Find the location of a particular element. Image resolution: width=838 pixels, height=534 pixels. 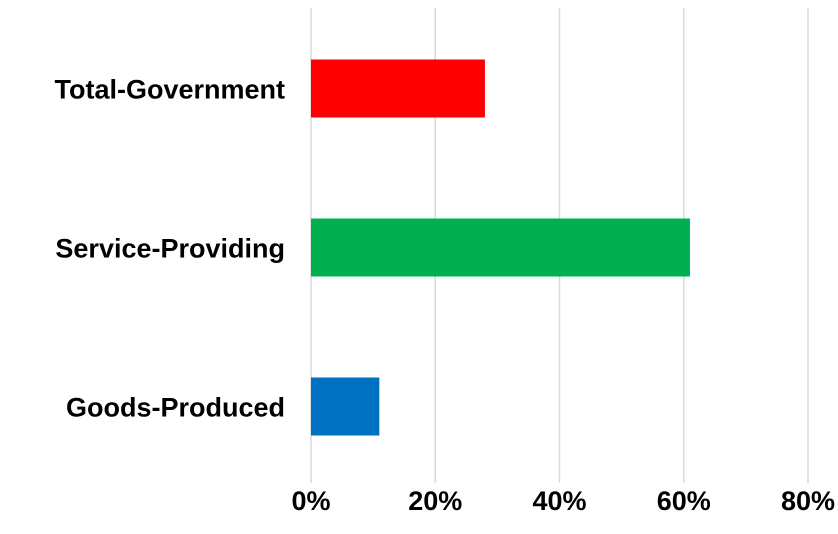

category-label: Total-Government is located at coordinates (169, 90).